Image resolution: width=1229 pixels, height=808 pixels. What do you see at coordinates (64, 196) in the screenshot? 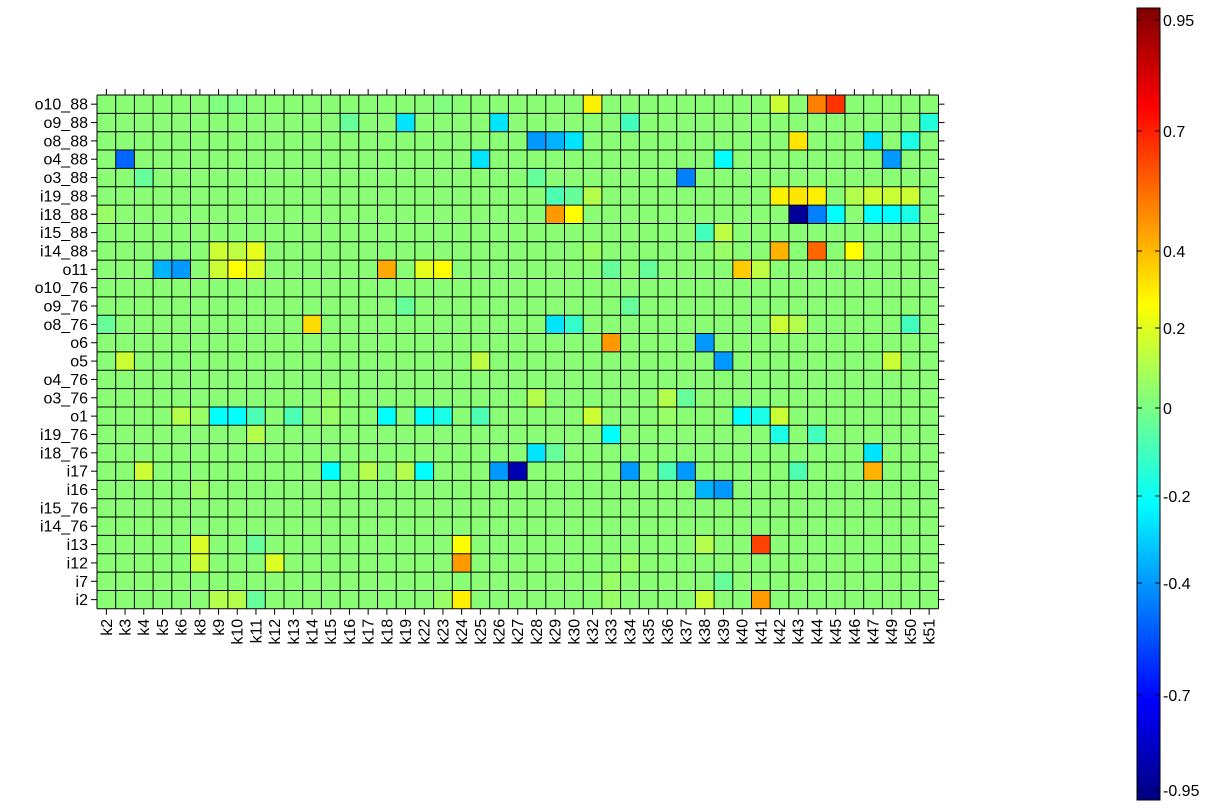
I see `y-tick-label: i19_88` at bounding box center [64, 196].